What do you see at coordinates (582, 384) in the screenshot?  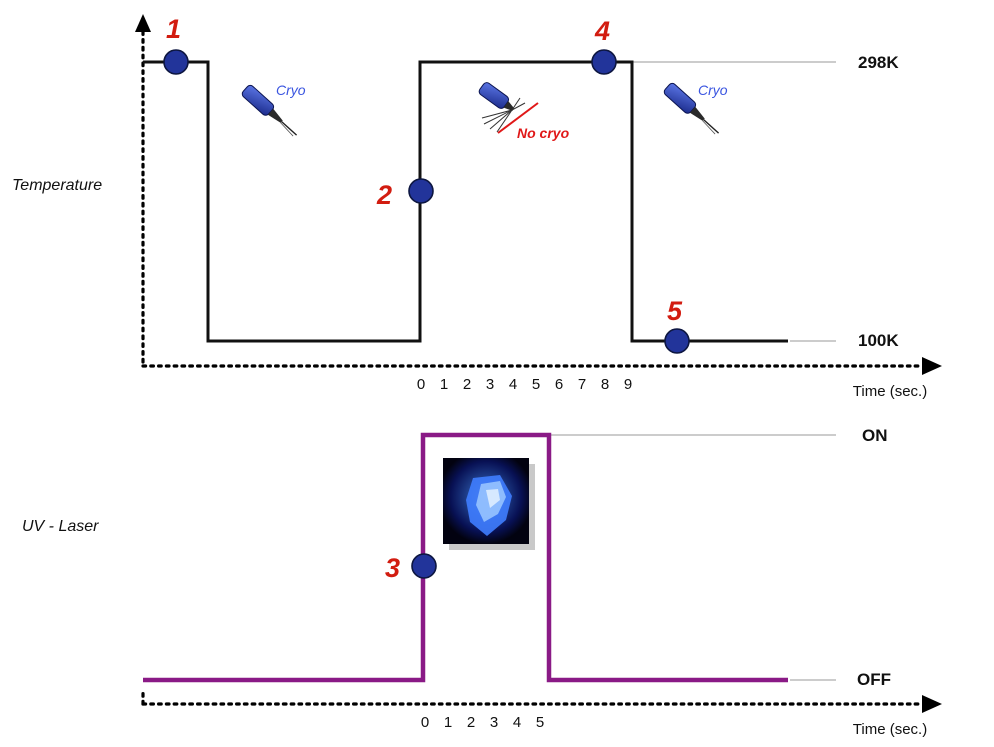 I see `temp-tick-7: 7` at bounding box center [582, 384].